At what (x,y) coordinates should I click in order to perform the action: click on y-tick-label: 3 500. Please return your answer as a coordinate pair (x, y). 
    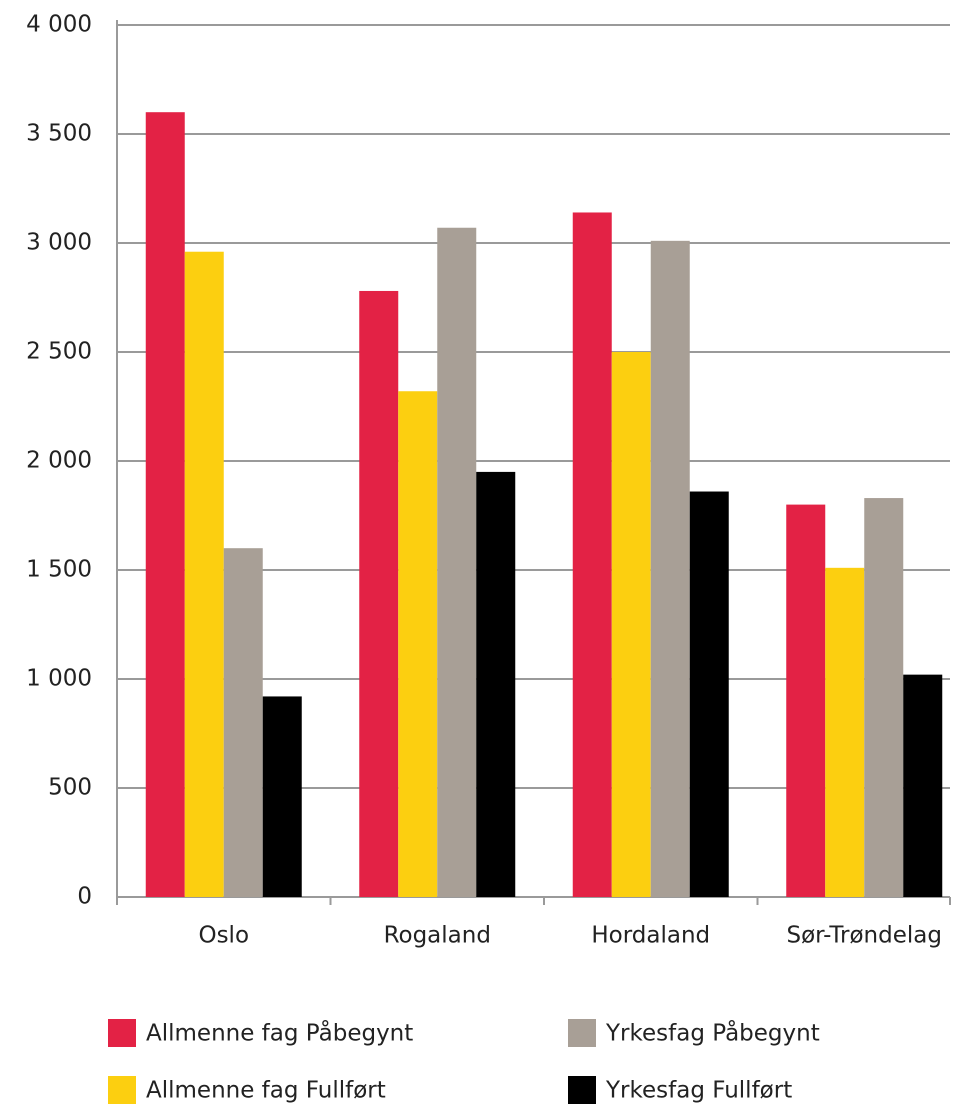
    Looking at the image, I should click on (59, 134).